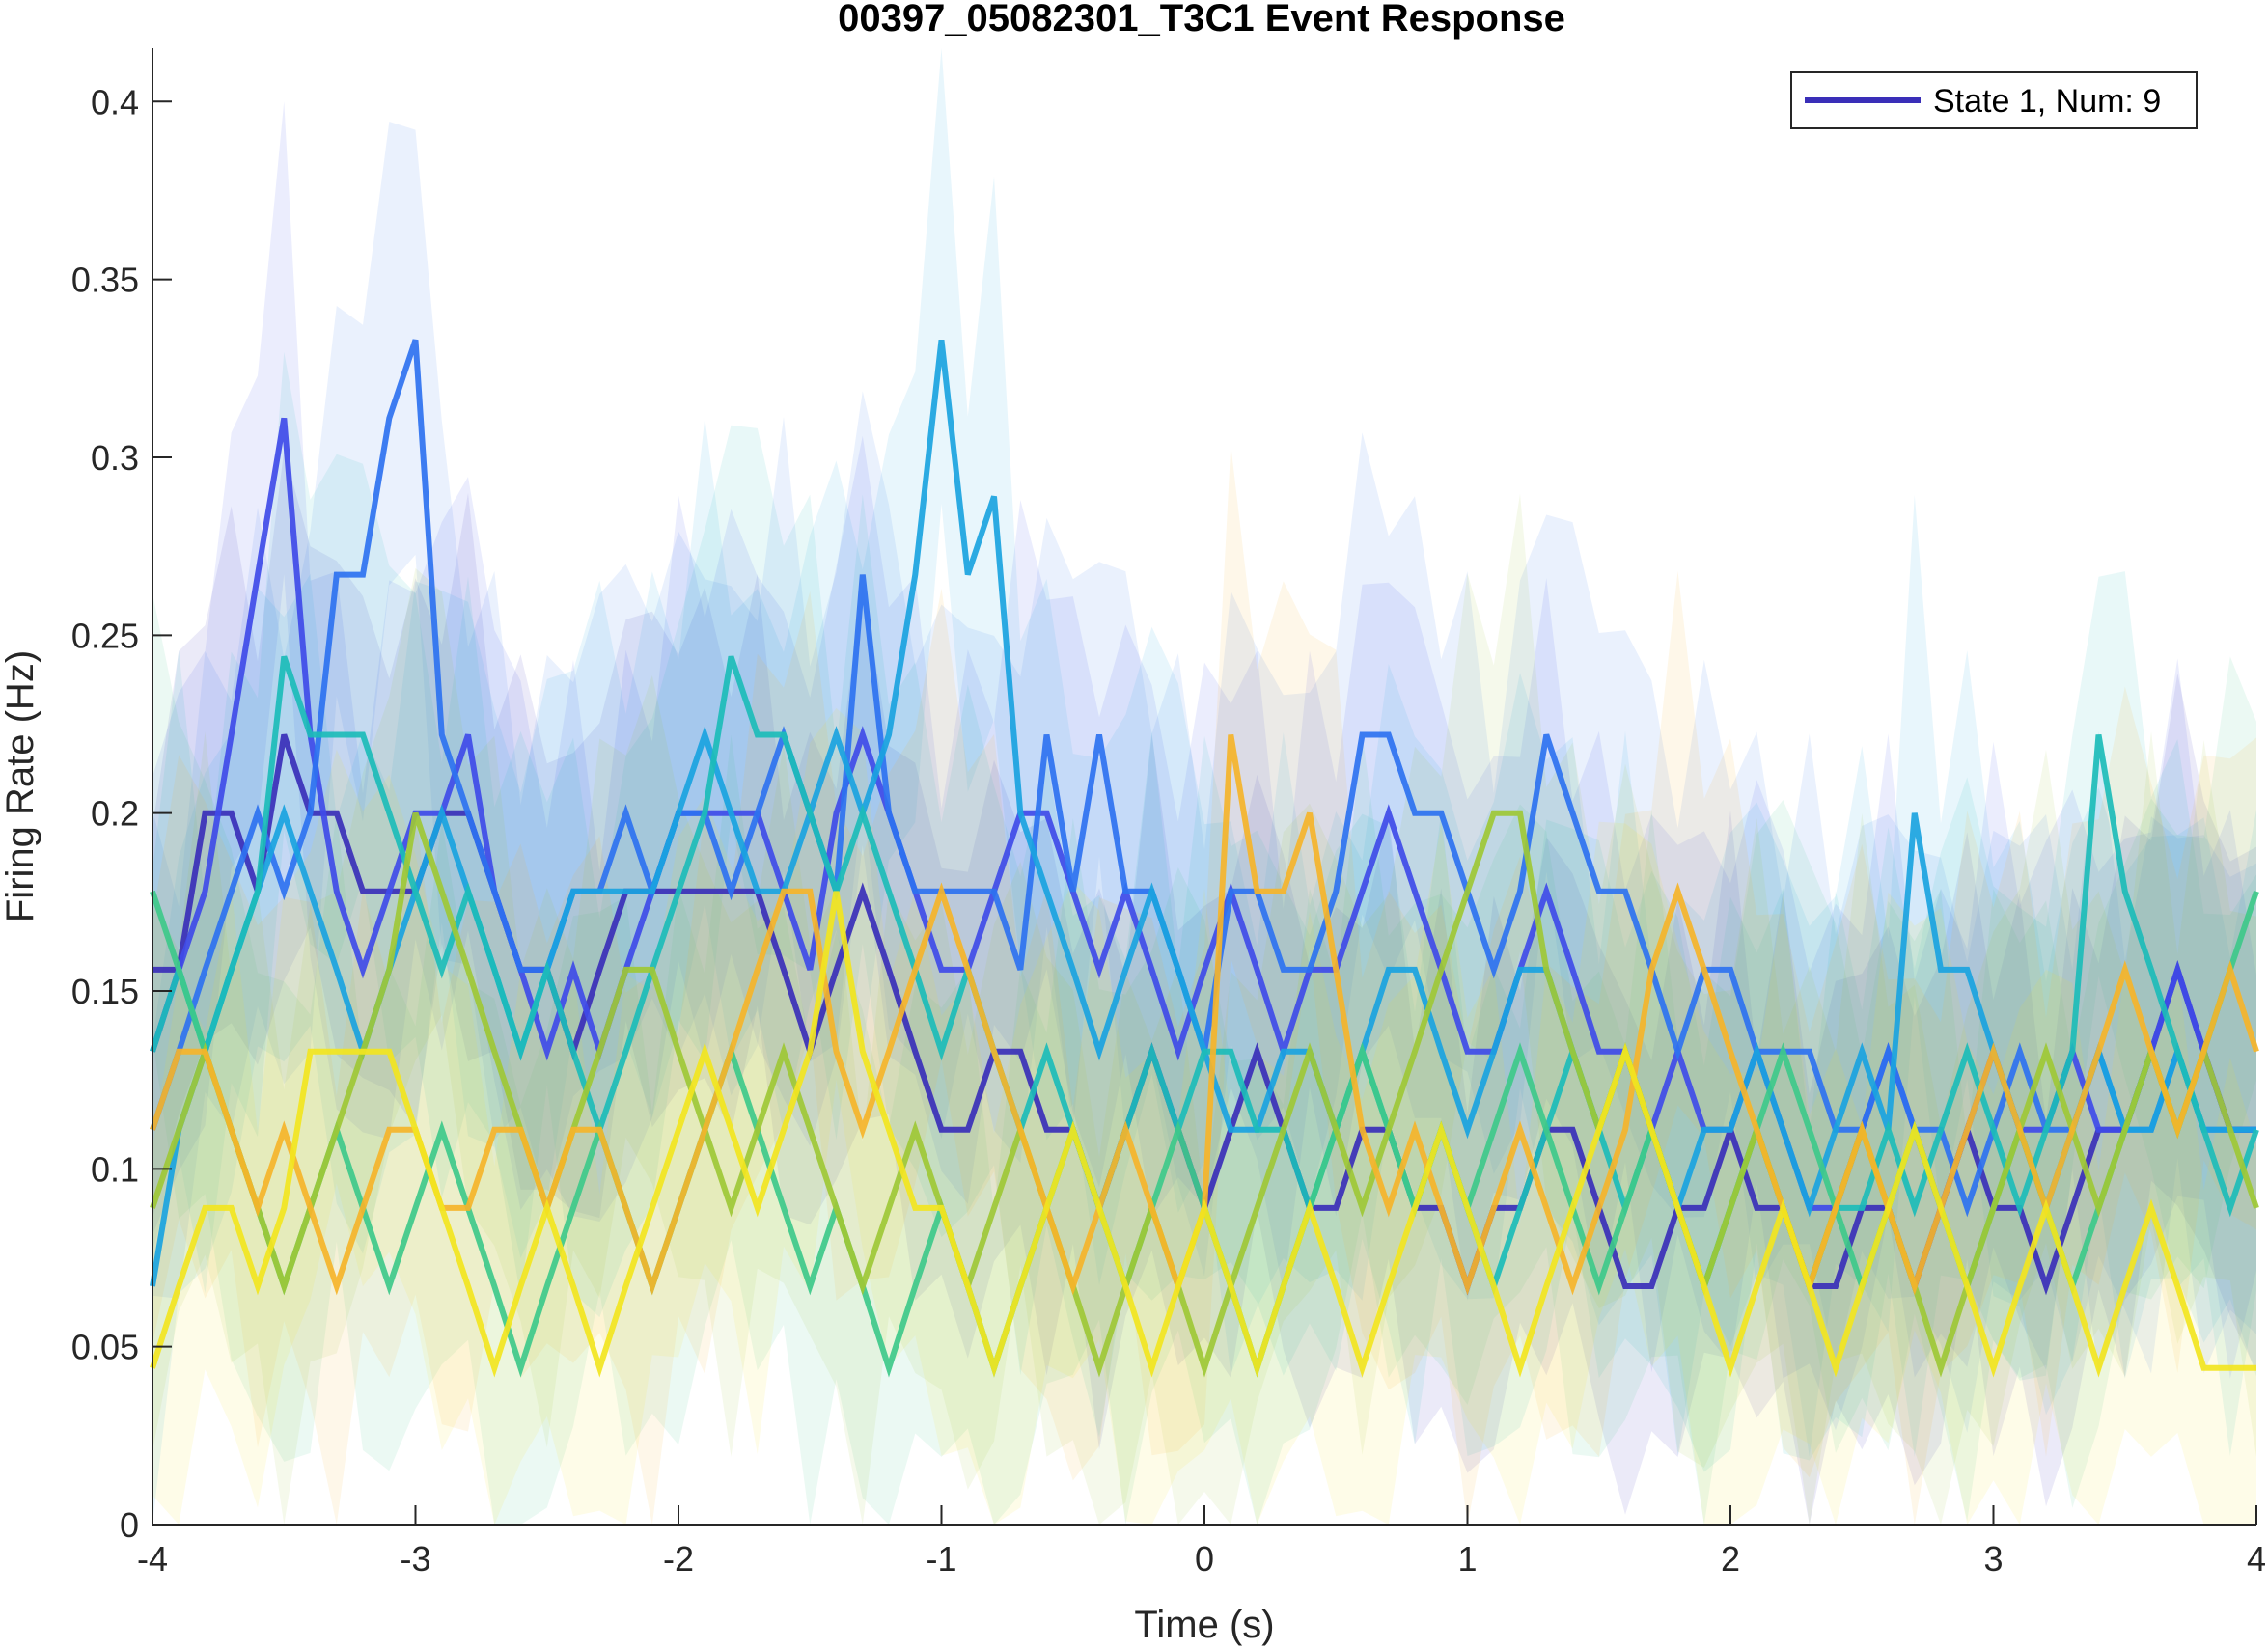 The width and height of the screenshot is (2268, 1650). What do you see at coordinates (941, 1559) in the screenshot?
I see `x-tick-label: -1` at bounding box center [941, 1559].